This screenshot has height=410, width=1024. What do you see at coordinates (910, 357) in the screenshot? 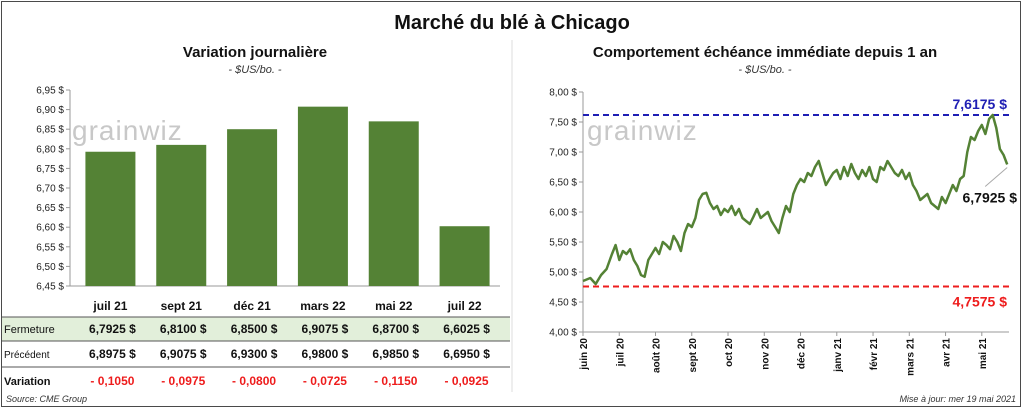
I see `x-tick-label: mars 21` at bounding box center [910, 357].